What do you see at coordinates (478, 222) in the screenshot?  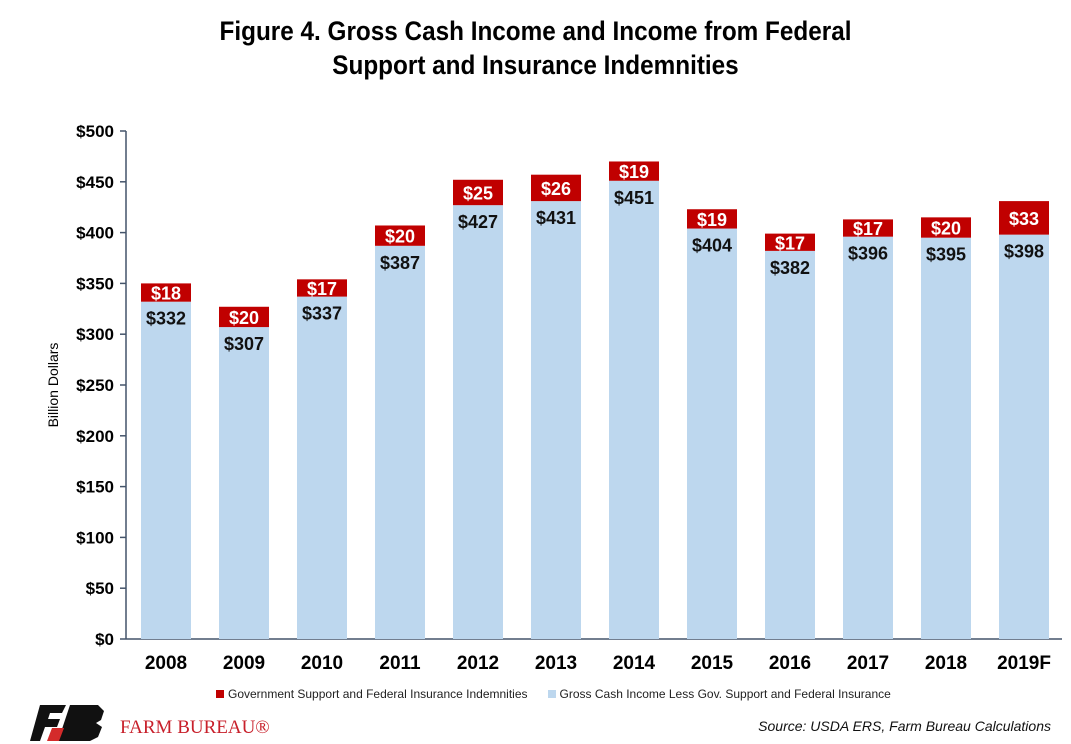 I see `data-label-gross-cash: $427` at bounding box center [478, 222].